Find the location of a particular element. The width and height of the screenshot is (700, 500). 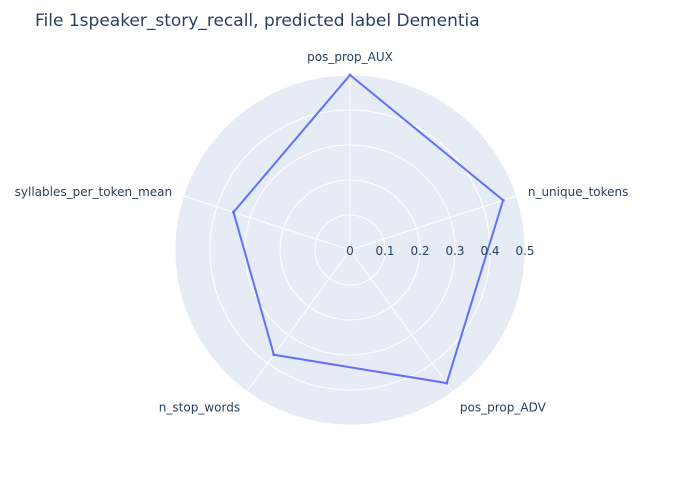

angular-axis-label: syllables_per_token_mean is located at coordinates (93, 192).